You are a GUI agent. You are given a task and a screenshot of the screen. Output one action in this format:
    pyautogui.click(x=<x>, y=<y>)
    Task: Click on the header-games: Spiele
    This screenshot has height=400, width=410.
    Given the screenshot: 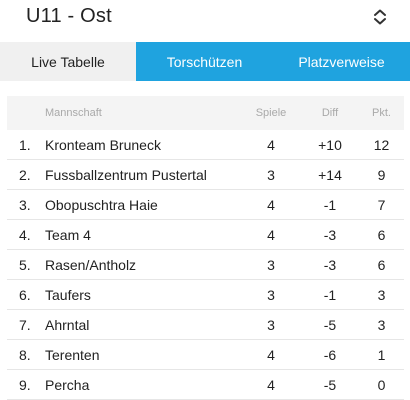 What is the action you would take?
    pyautogui.click(x=271, y=113)
    